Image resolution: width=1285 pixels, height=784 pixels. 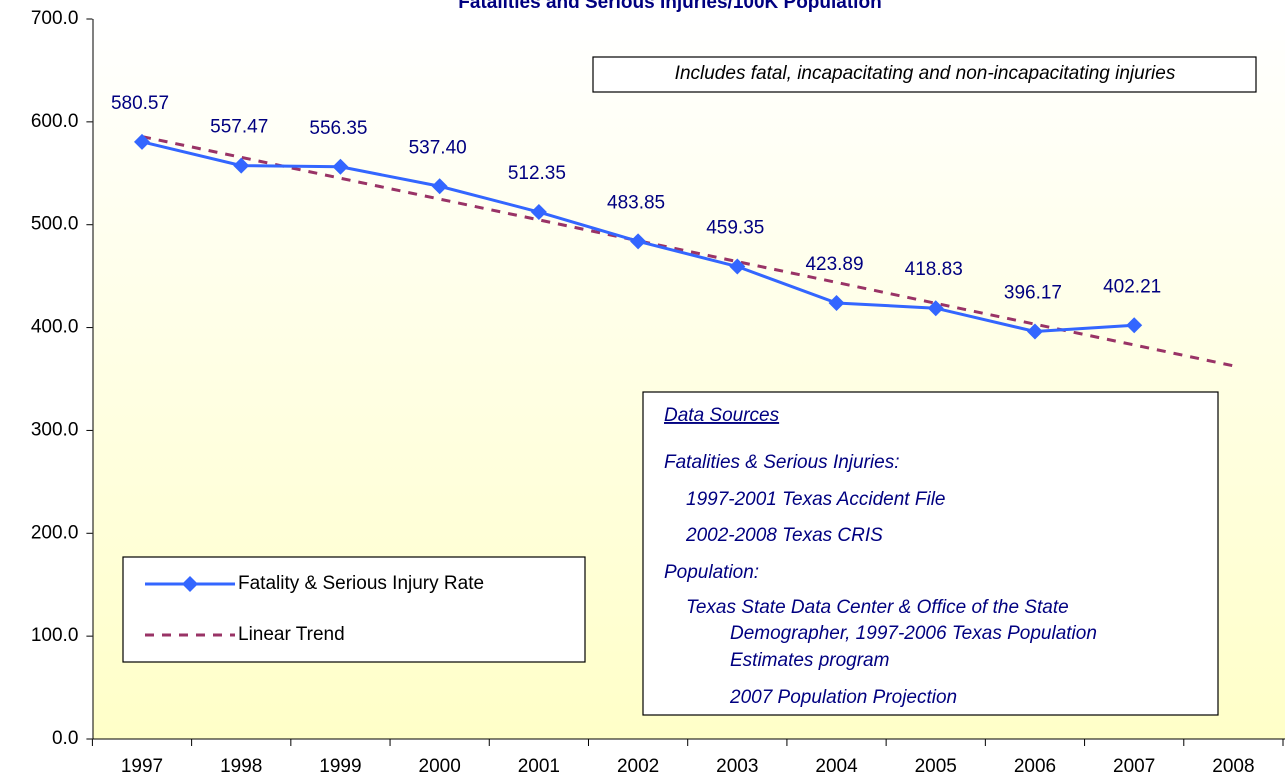 What do you see at coordinates (438, 147) in the screenshot?
I see `data-label: 537.40` at bounding box center [438, 147].